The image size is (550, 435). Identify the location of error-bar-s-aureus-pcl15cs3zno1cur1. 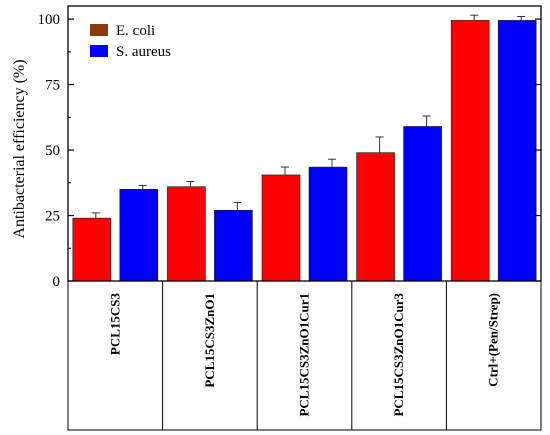
(332, 163).